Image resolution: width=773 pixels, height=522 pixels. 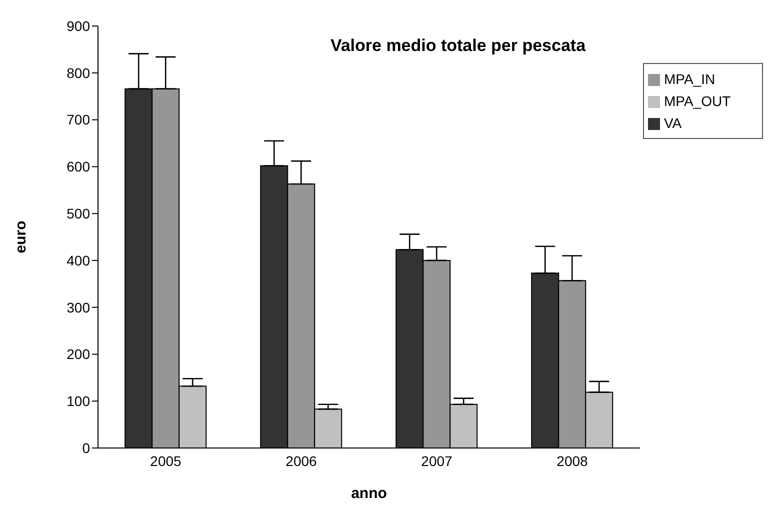 What do you see at coordinates (78, 26) in the screenshot?
I see `y-tick-label: 900` at bounding box center [78, 26].